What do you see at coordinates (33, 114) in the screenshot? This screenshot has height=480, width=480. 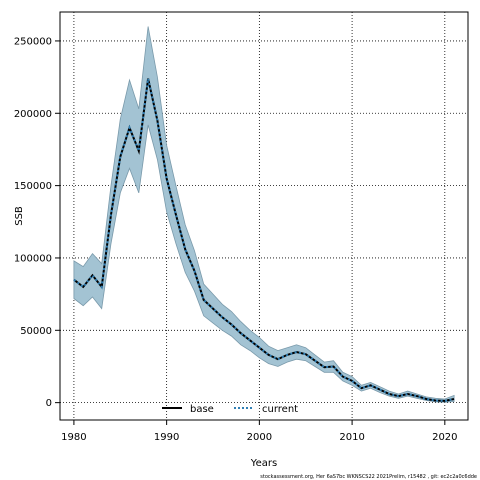 I see `y-tick-label: 200000` at bounding box center [33, 114].